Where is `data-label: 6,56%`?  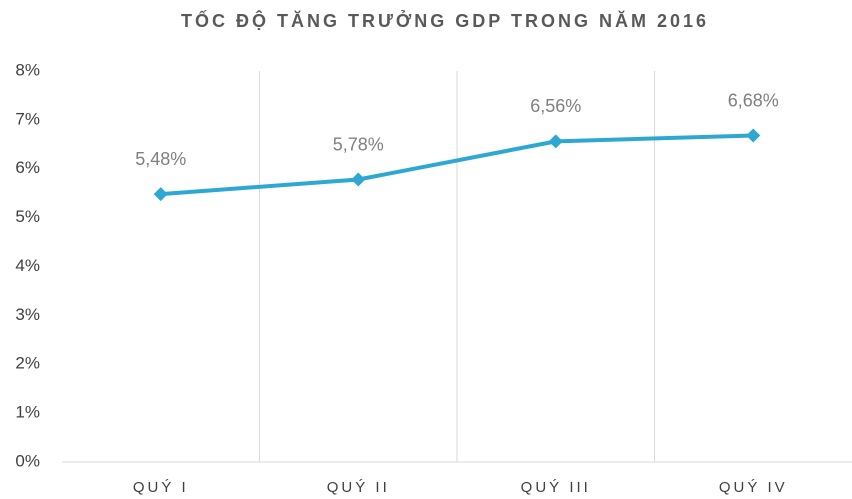 data-label: 6,56% is located at coordinates (555, 106).